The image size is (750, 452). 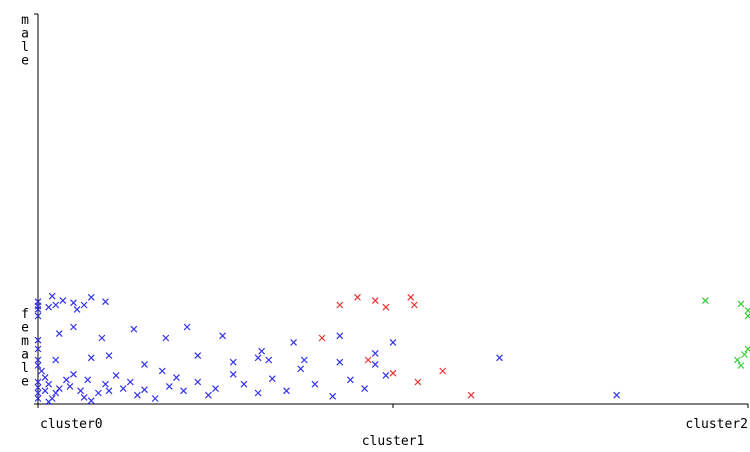 What do you see at coordinates (716, 424) in the screenshot?
I see `x-tick-label: cluster2` at bounding box center [716, 424].